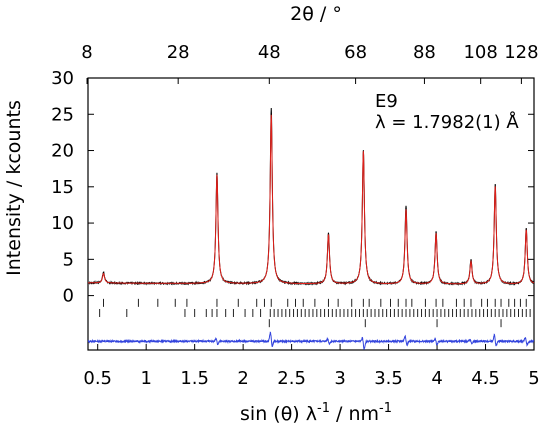  I want to click on x-tick-label: 3, so click(339, 378).